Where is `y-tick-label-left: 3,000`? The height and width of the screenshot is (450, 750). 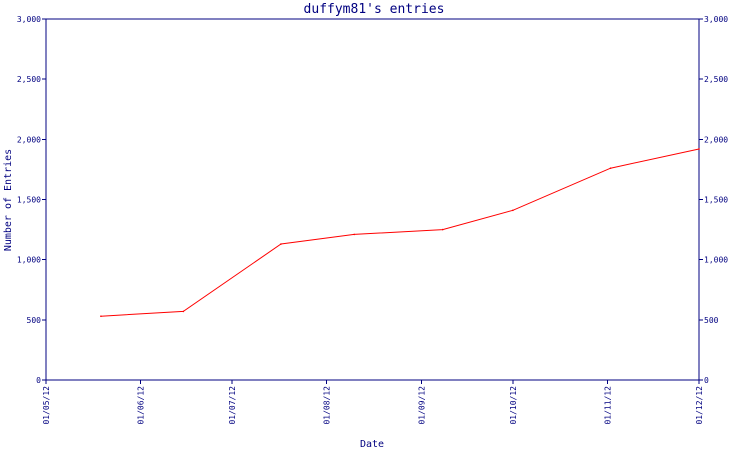
y-tick-label-left: 3,000 is located at coordinates (29, 19).